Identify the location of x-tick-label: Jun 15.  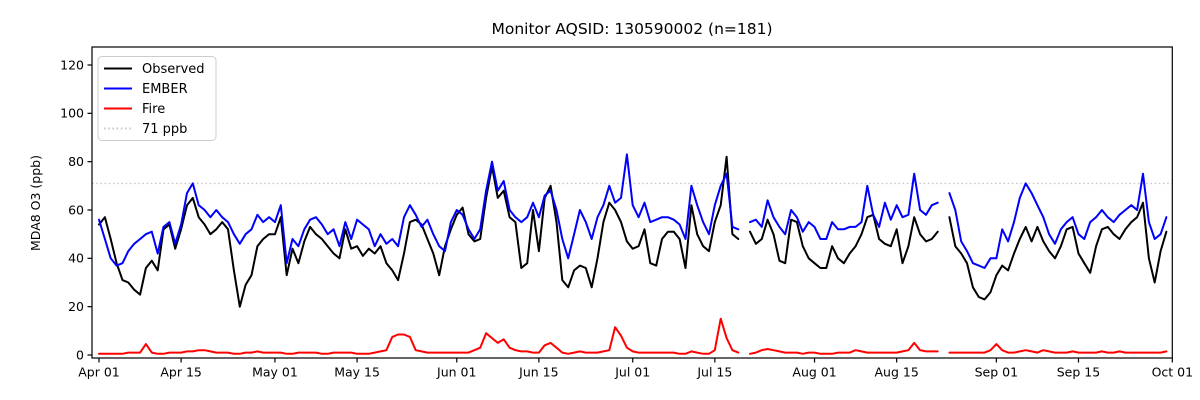
(538, 372).